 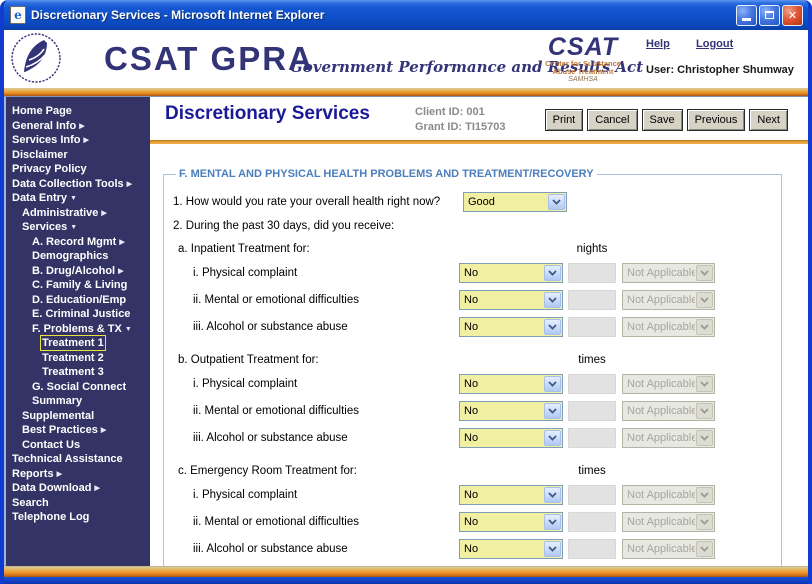 What do you see at coordinates (78, 155) in the screenshot?
I see `sidebar-item-disclaimer: Disclaimer` at bounding box center [78, 155].